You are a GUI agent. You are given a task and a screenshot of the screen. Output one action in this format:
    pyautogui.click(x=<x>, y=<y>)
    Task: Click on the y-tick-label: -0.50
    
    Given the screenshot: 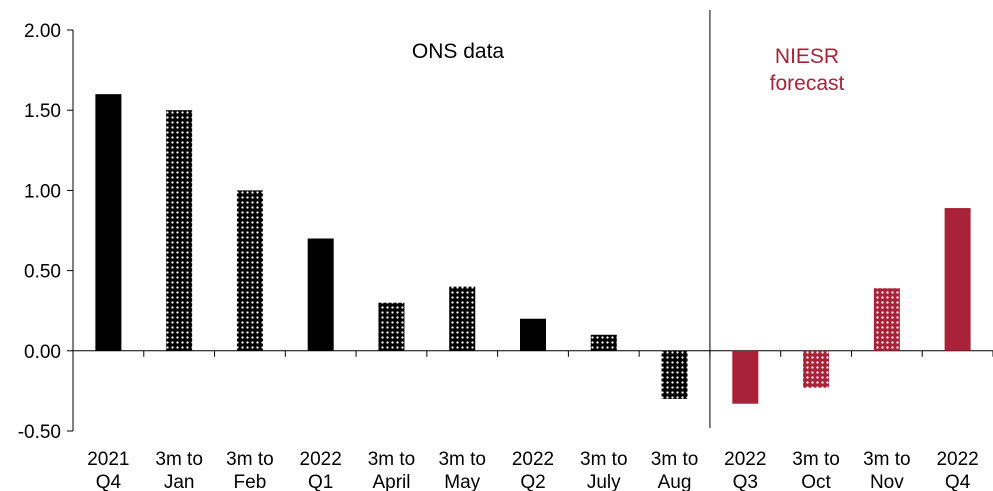 What is the action you would take?
    pyautogui.click(x=39, y=432)
    